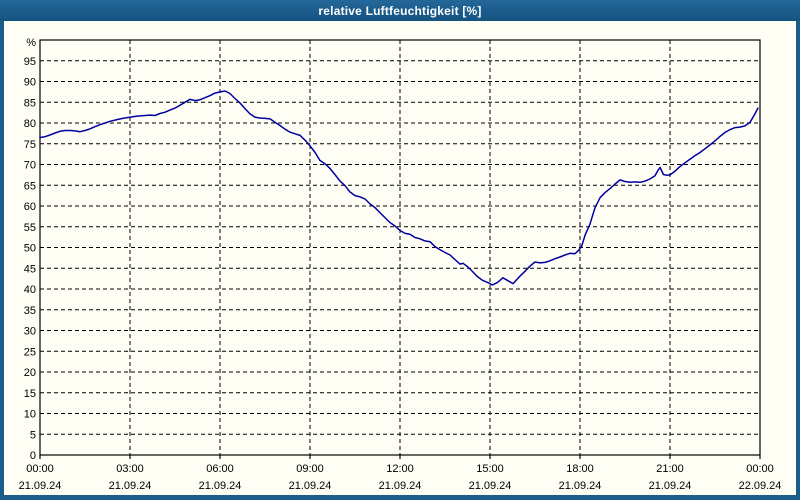 The width and height of the screenshot is (800, 500). Describe the element at coordinates (30, 145) in the screenshot. I see `svg-text: 75` at that location.